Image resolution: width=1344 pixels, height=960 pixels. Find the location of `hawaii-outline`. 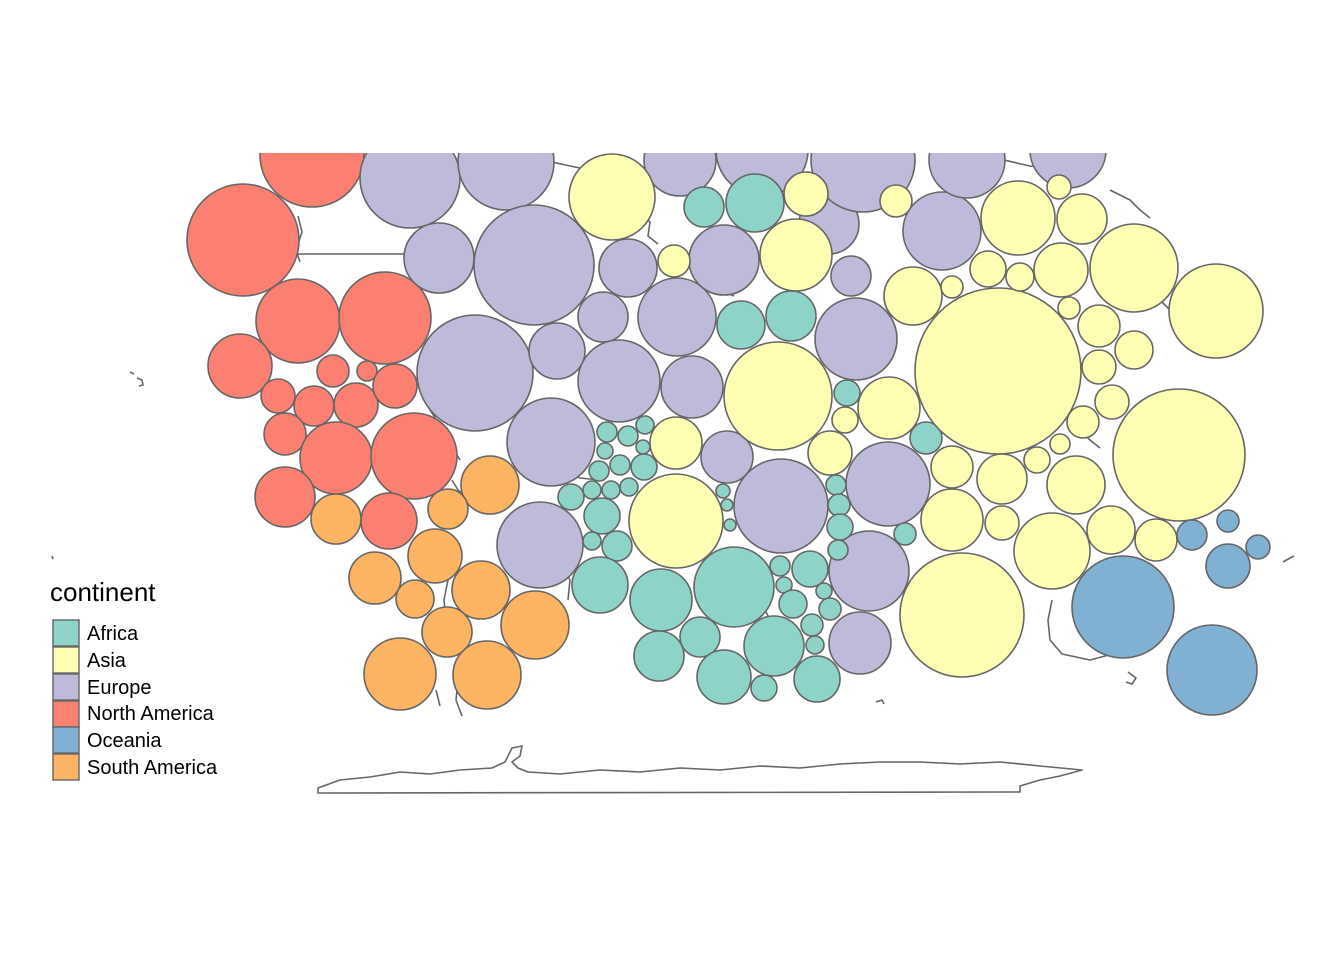

hawaii-outline is located at coordinates (136, 379).